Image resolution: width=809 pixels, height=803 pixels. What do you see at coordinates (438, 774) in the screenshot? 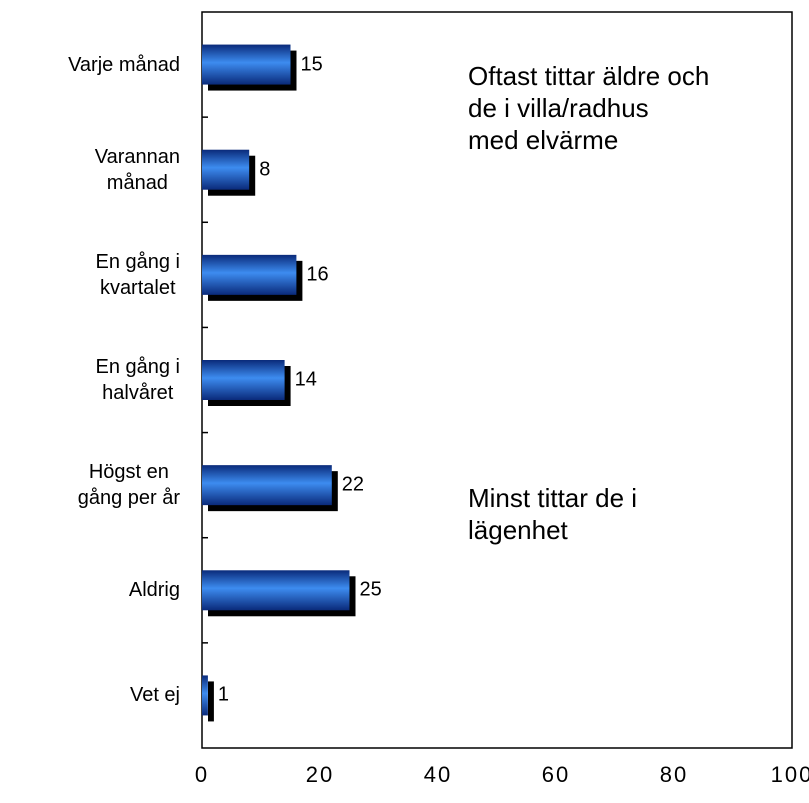
I see `x-tick-label: 40` at bounding box center [438, 774].